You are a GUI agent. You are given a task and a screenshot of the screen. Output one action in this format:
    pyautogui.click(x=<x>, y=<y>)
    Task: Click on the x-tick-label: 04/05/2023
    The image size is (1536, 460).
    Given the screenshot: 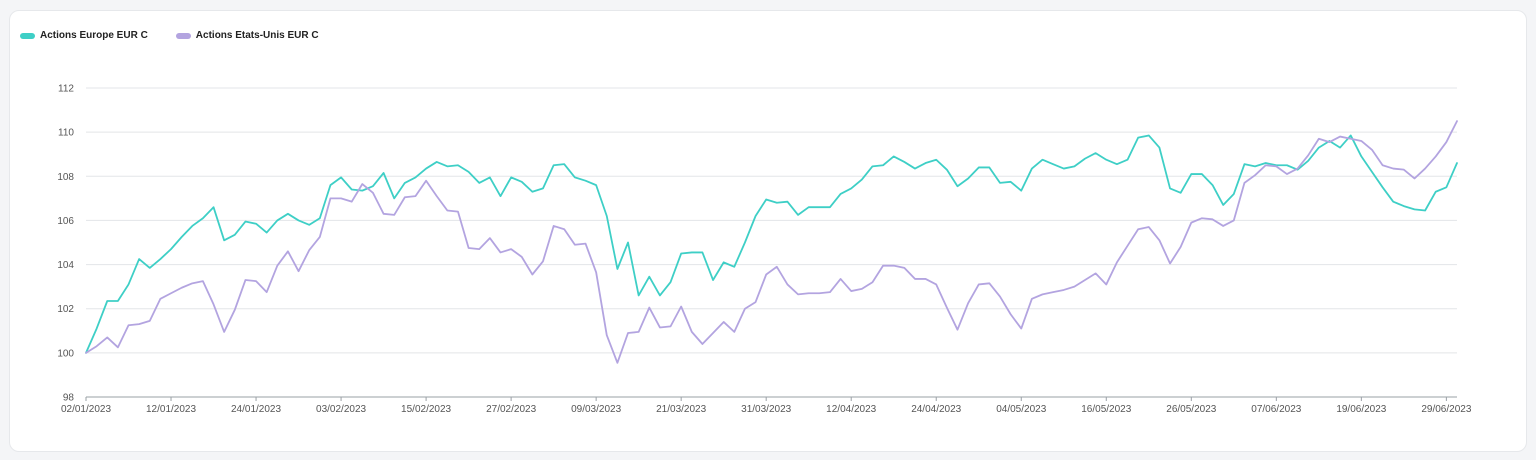 What is the action you would take?
    pyautogui.click(x=1021, y=409)
    